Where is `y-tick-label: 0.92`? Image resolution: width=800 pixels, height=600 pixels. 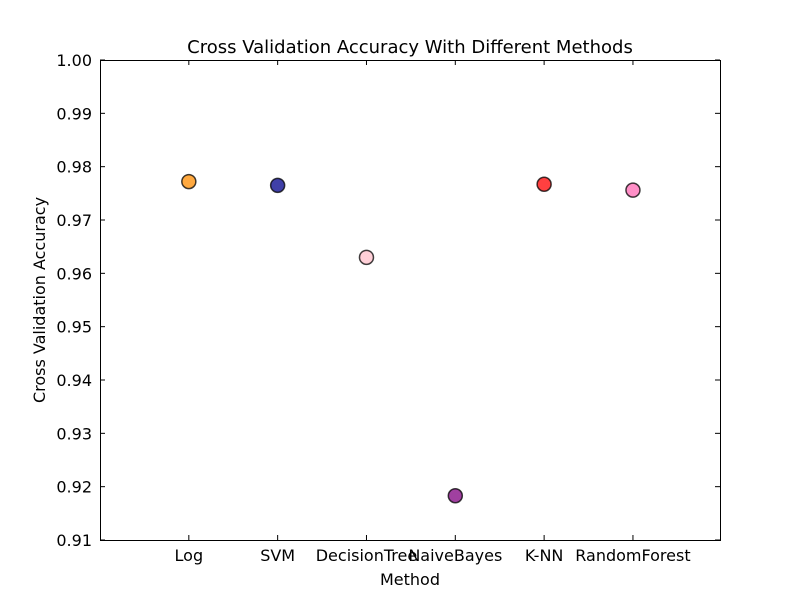
y-tick-label: 0.92 is located at coordinates (74, 487).